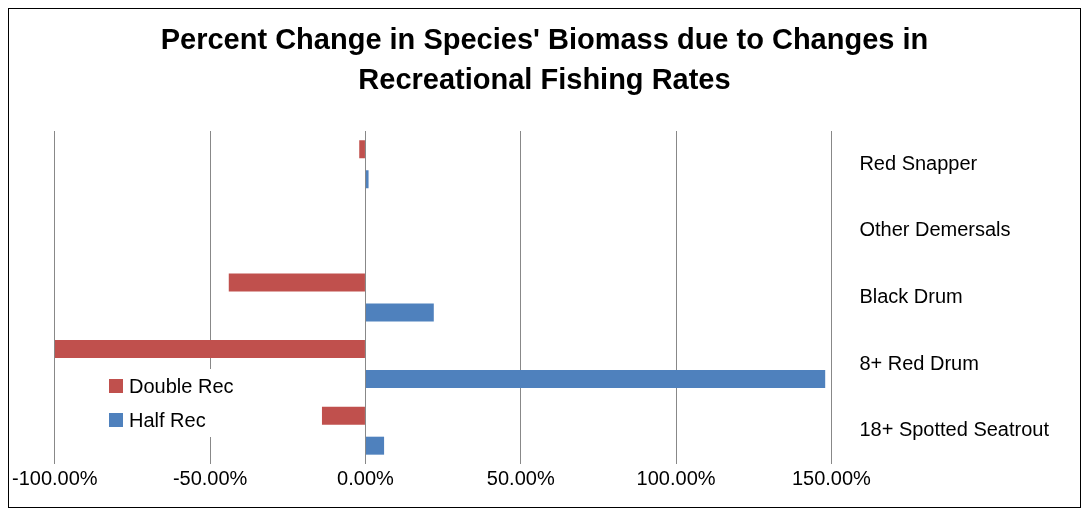  I want to click on y-tick-label: Other Demersals, so click(935, 229).